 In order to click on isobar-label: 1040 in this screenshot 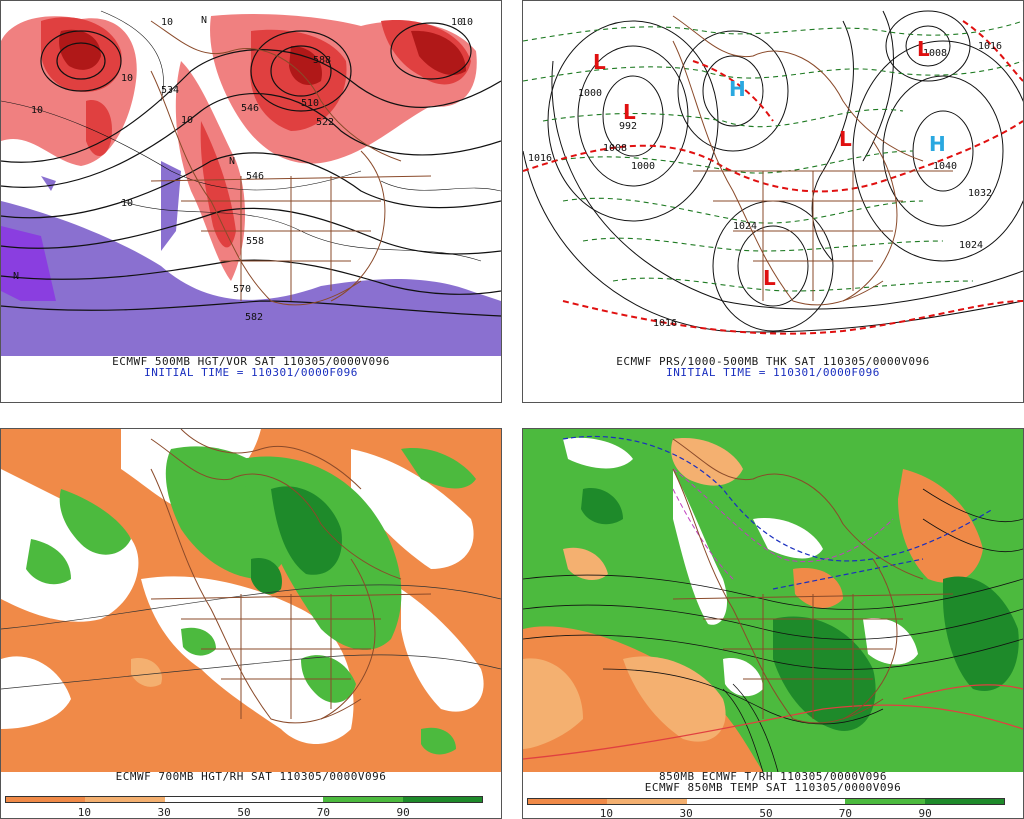, I will do `click(945, 166)`.